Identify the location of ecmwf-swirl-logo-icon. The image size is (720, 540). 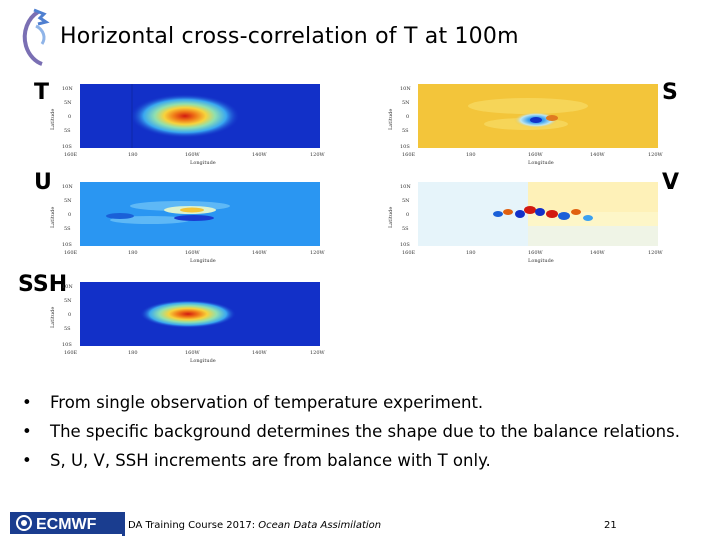
(36, 37).